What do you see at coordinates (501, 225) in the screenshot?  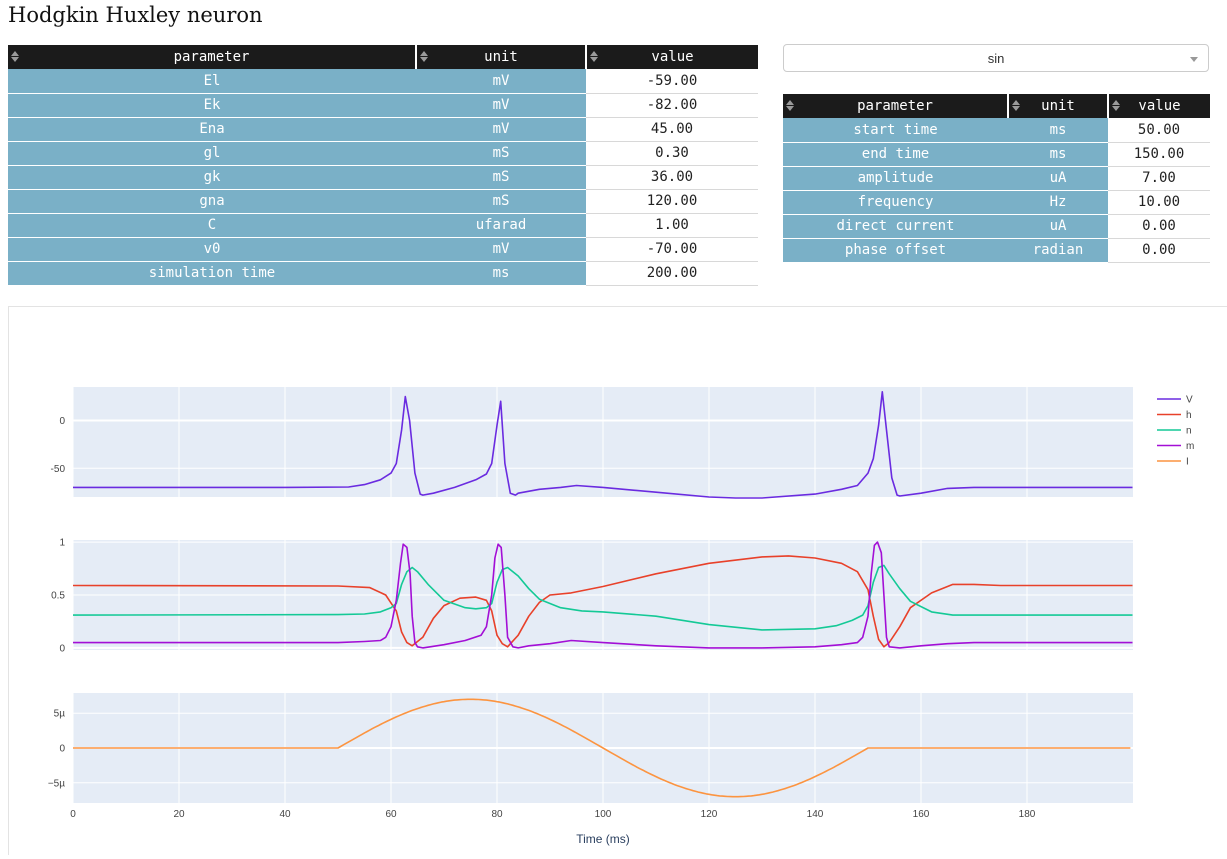 I see `unit-cell: ufarad` at bounding box center [501, 225].